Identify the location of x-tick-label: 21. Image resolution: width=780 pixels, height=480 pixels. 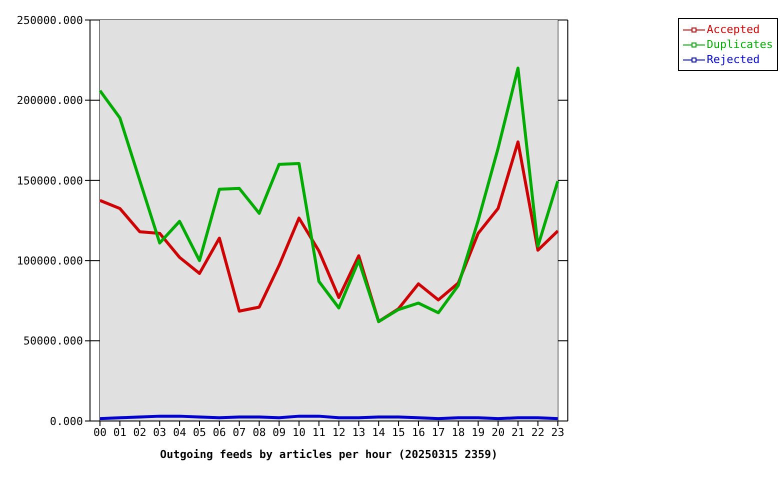
(518, 432).